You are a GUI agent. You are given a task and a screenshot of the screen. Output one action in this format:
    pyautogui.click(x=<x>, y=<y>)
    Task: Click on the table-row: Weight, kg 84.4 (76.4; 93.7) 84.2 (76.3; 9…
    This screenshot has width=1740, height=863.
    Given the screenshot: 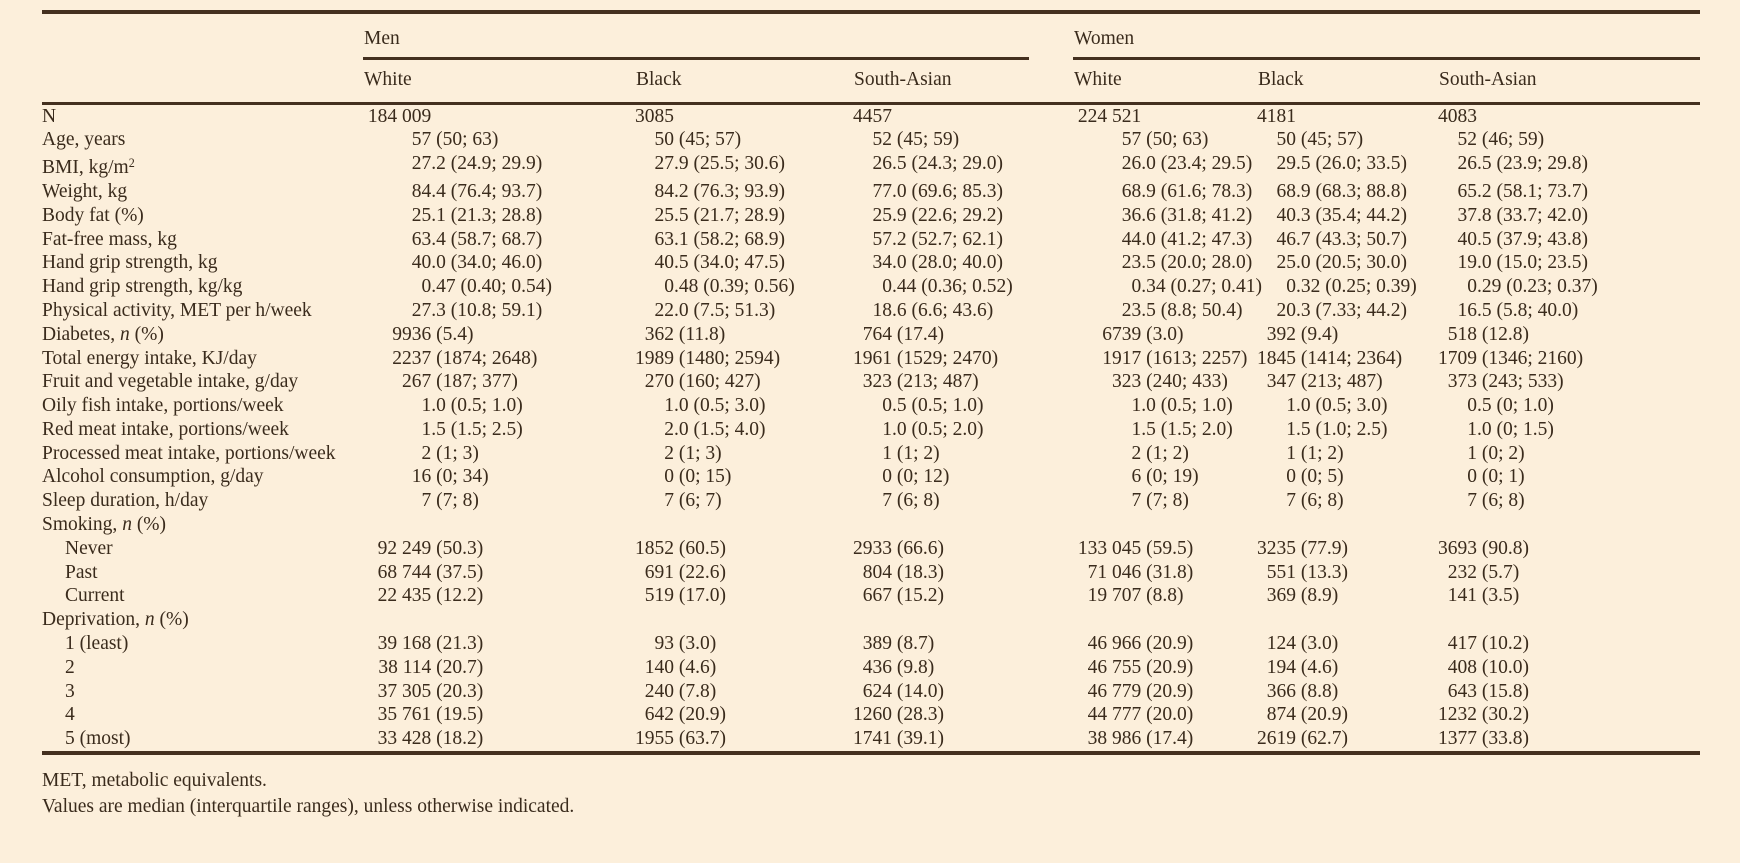 What is the action you would take?
    pyautogui.click(x=871, y=192)
    